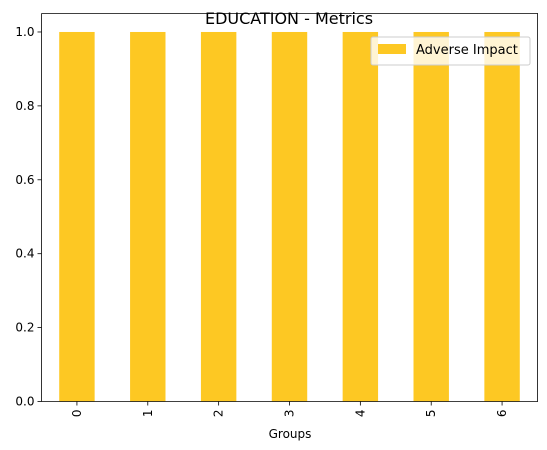 Image resolution: width=547 pixels, height=450 pixels. What do you see at coordinates (431, 414) in the screenshot?
I see `x-tick-label: 5` at bounding box center [431, 414].